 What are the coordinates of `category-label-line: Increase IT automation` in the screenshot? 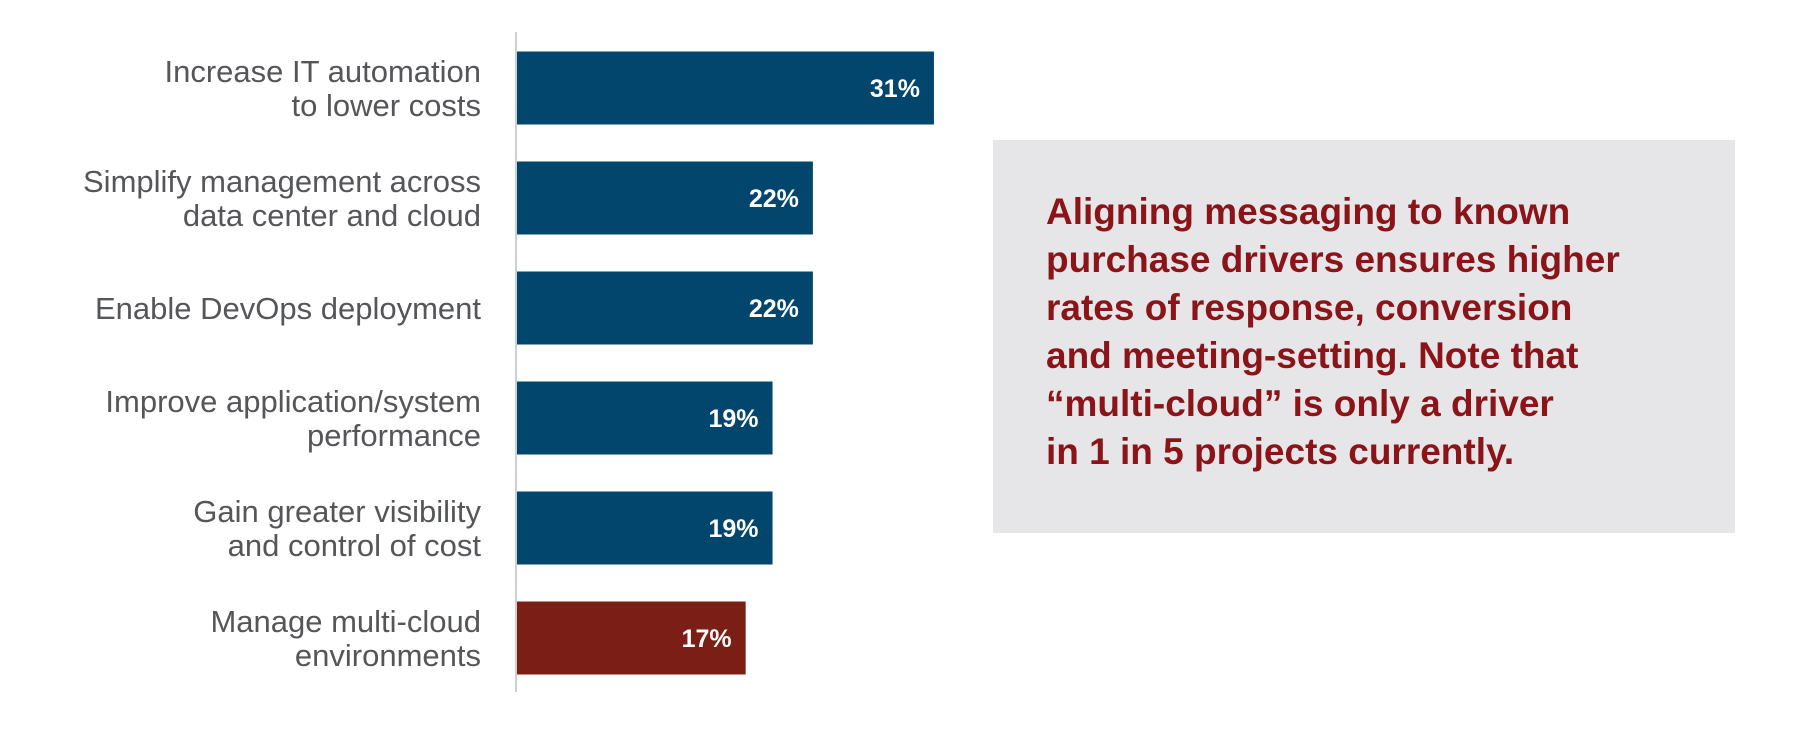 It's located at (323, 71).